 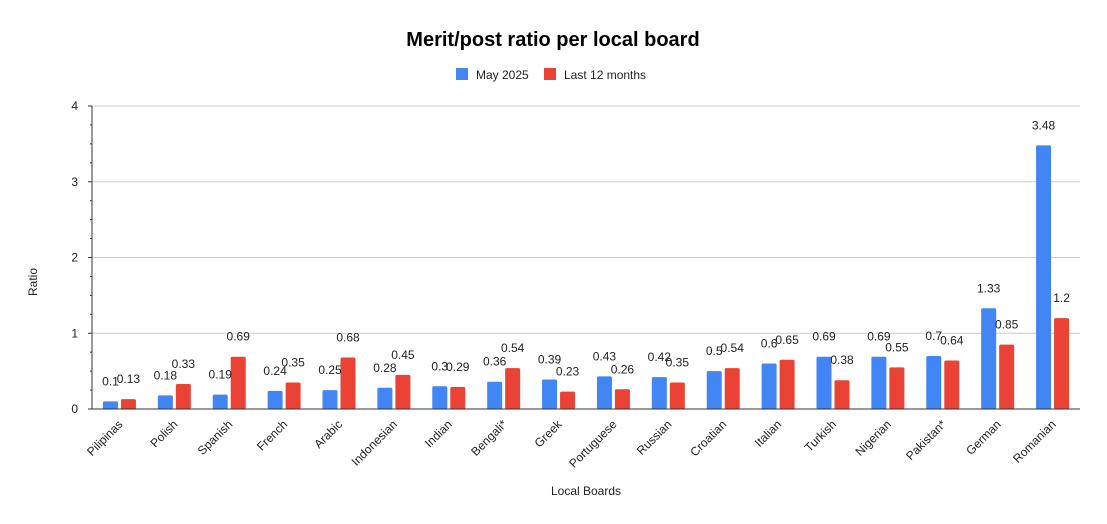 What do you see at coordinates (440, 397) in the screenshot?
I see `bar-may-2025-indian` at bounding box center [440, 397].